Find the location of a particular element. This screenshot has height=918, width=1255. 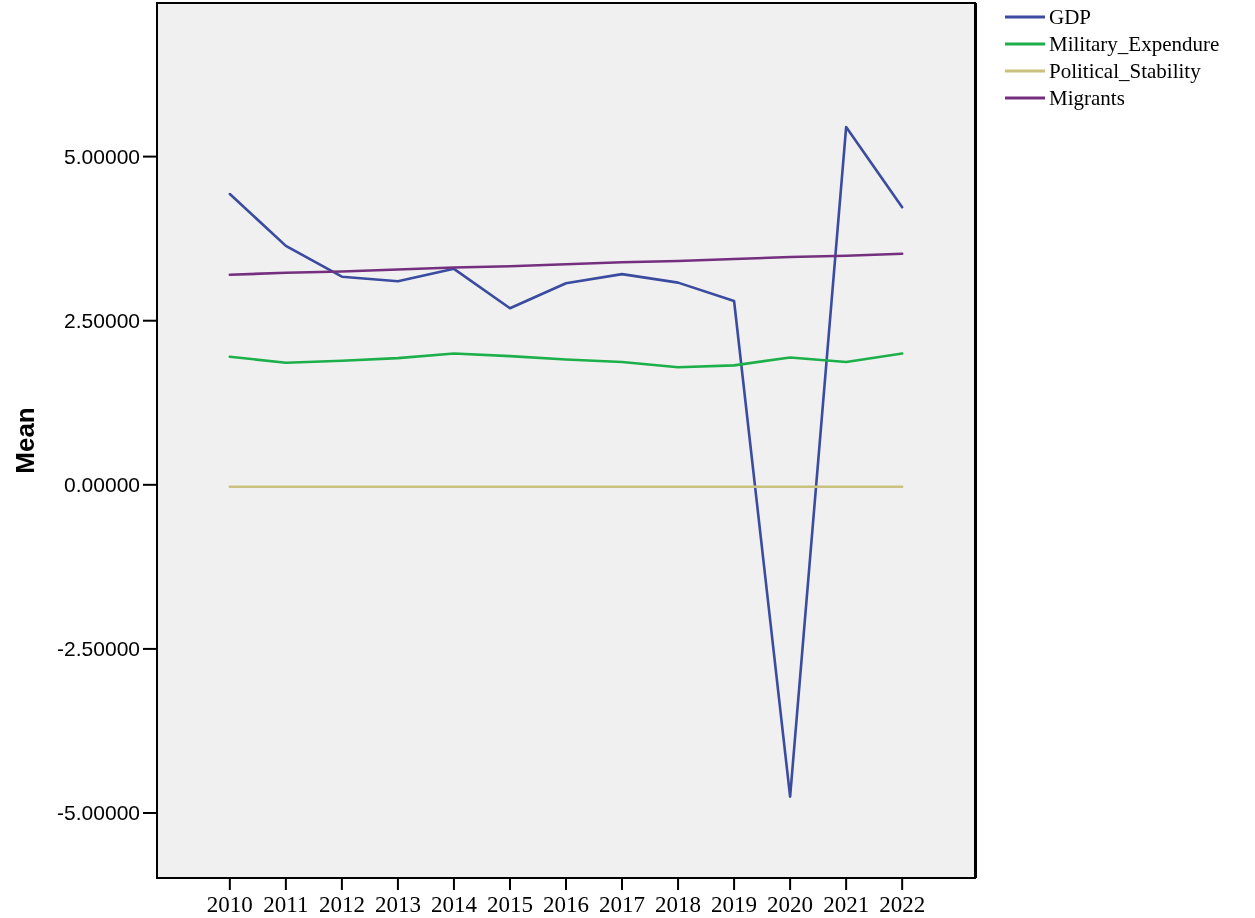

x-tick-label: 2010 is located at coordinates (229, 904).